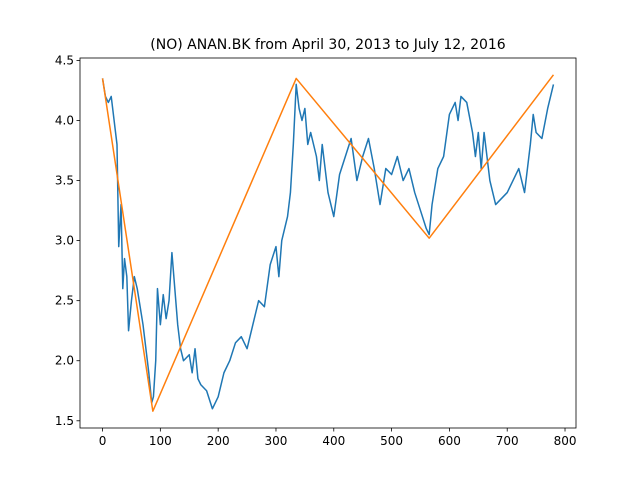 The width and height of the screenshot is (640, 480). What do you see at coordinates (565, 441) in the screenshot?
I see `x-tick-label: 800` at bounding box center [565, 441].